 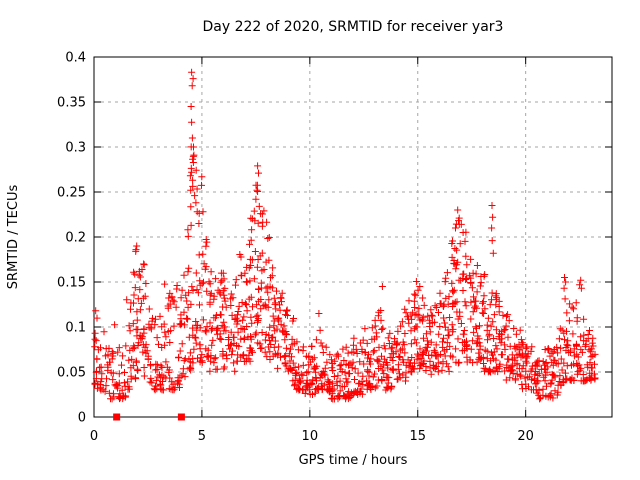 I want to click on x-tick-label: 15, so click(x=417, y=436).